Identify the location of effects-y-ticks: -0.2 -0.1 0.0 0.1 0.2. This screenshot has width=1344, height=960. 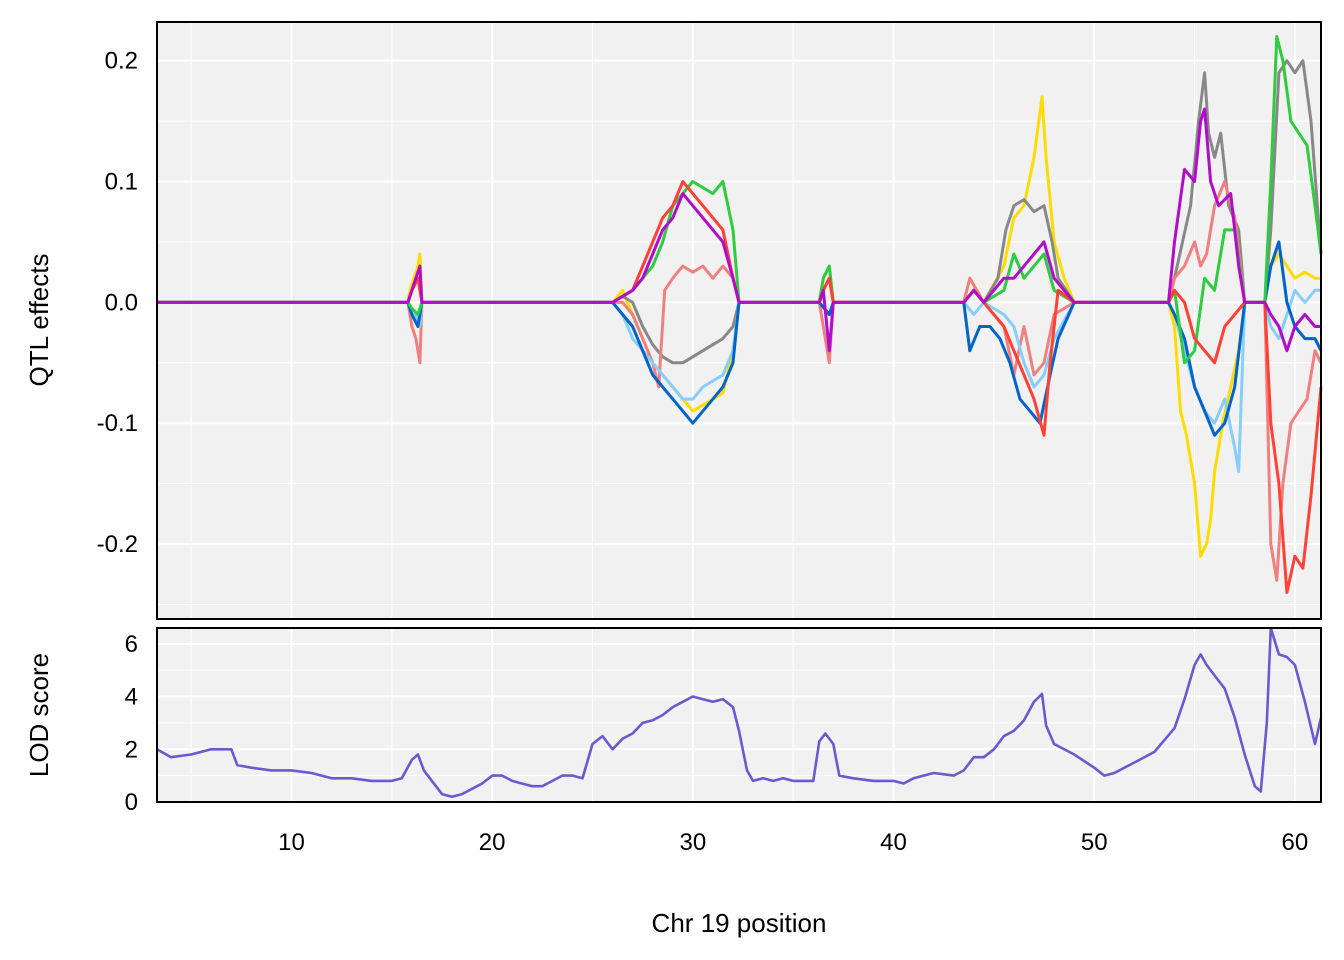
(117, 303).